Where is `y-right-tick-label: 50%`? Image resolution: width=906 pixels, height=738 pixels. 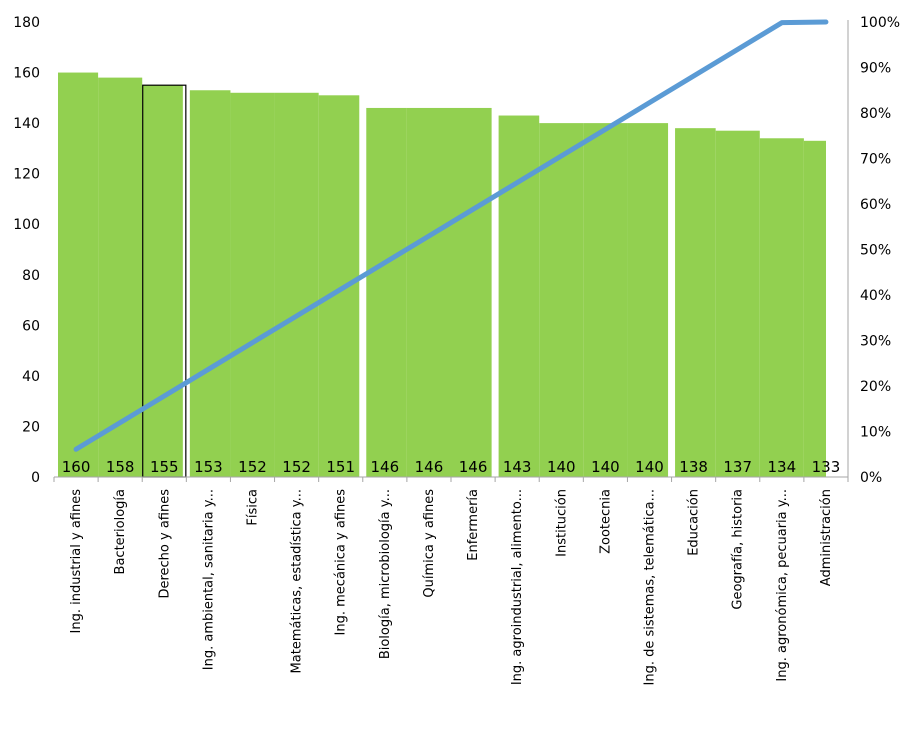
y-right-tick-label: 50% is located at coordinates (875, 251).